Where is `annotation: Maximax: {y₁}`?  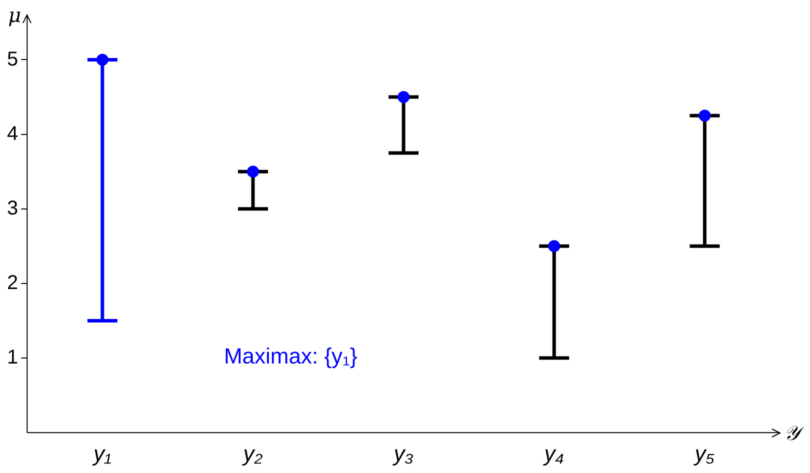
annotation: Maximax: {y₁} is located at coordinates (291, 355).